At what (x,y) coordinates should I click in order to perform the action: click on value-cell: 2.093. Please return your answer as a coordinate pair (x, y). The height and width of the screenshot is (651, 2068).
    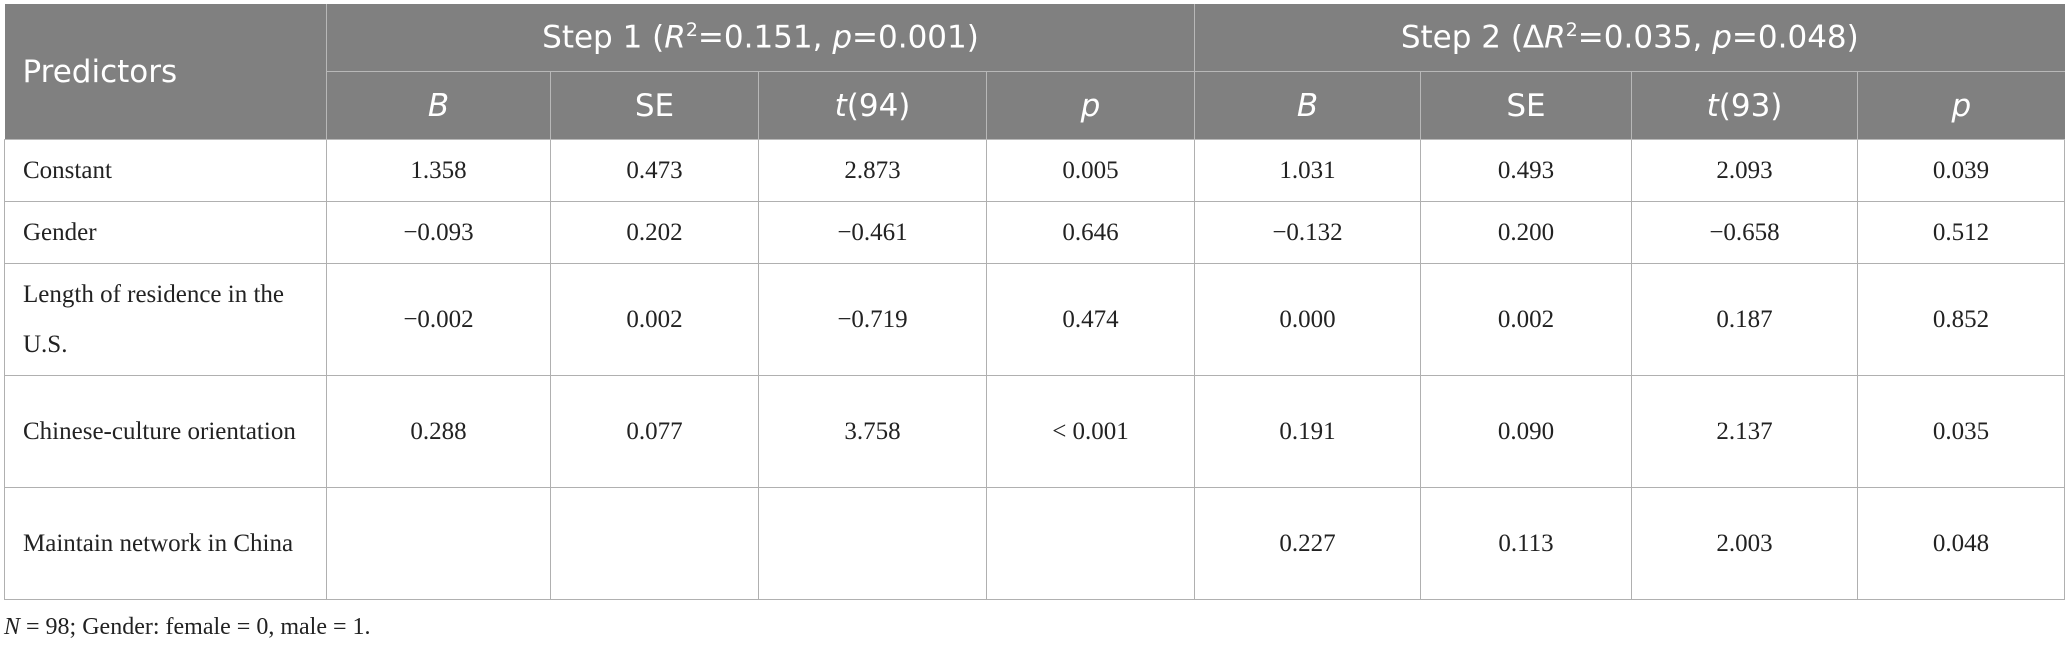
    Looking at the image, I should click on (1745, 170).